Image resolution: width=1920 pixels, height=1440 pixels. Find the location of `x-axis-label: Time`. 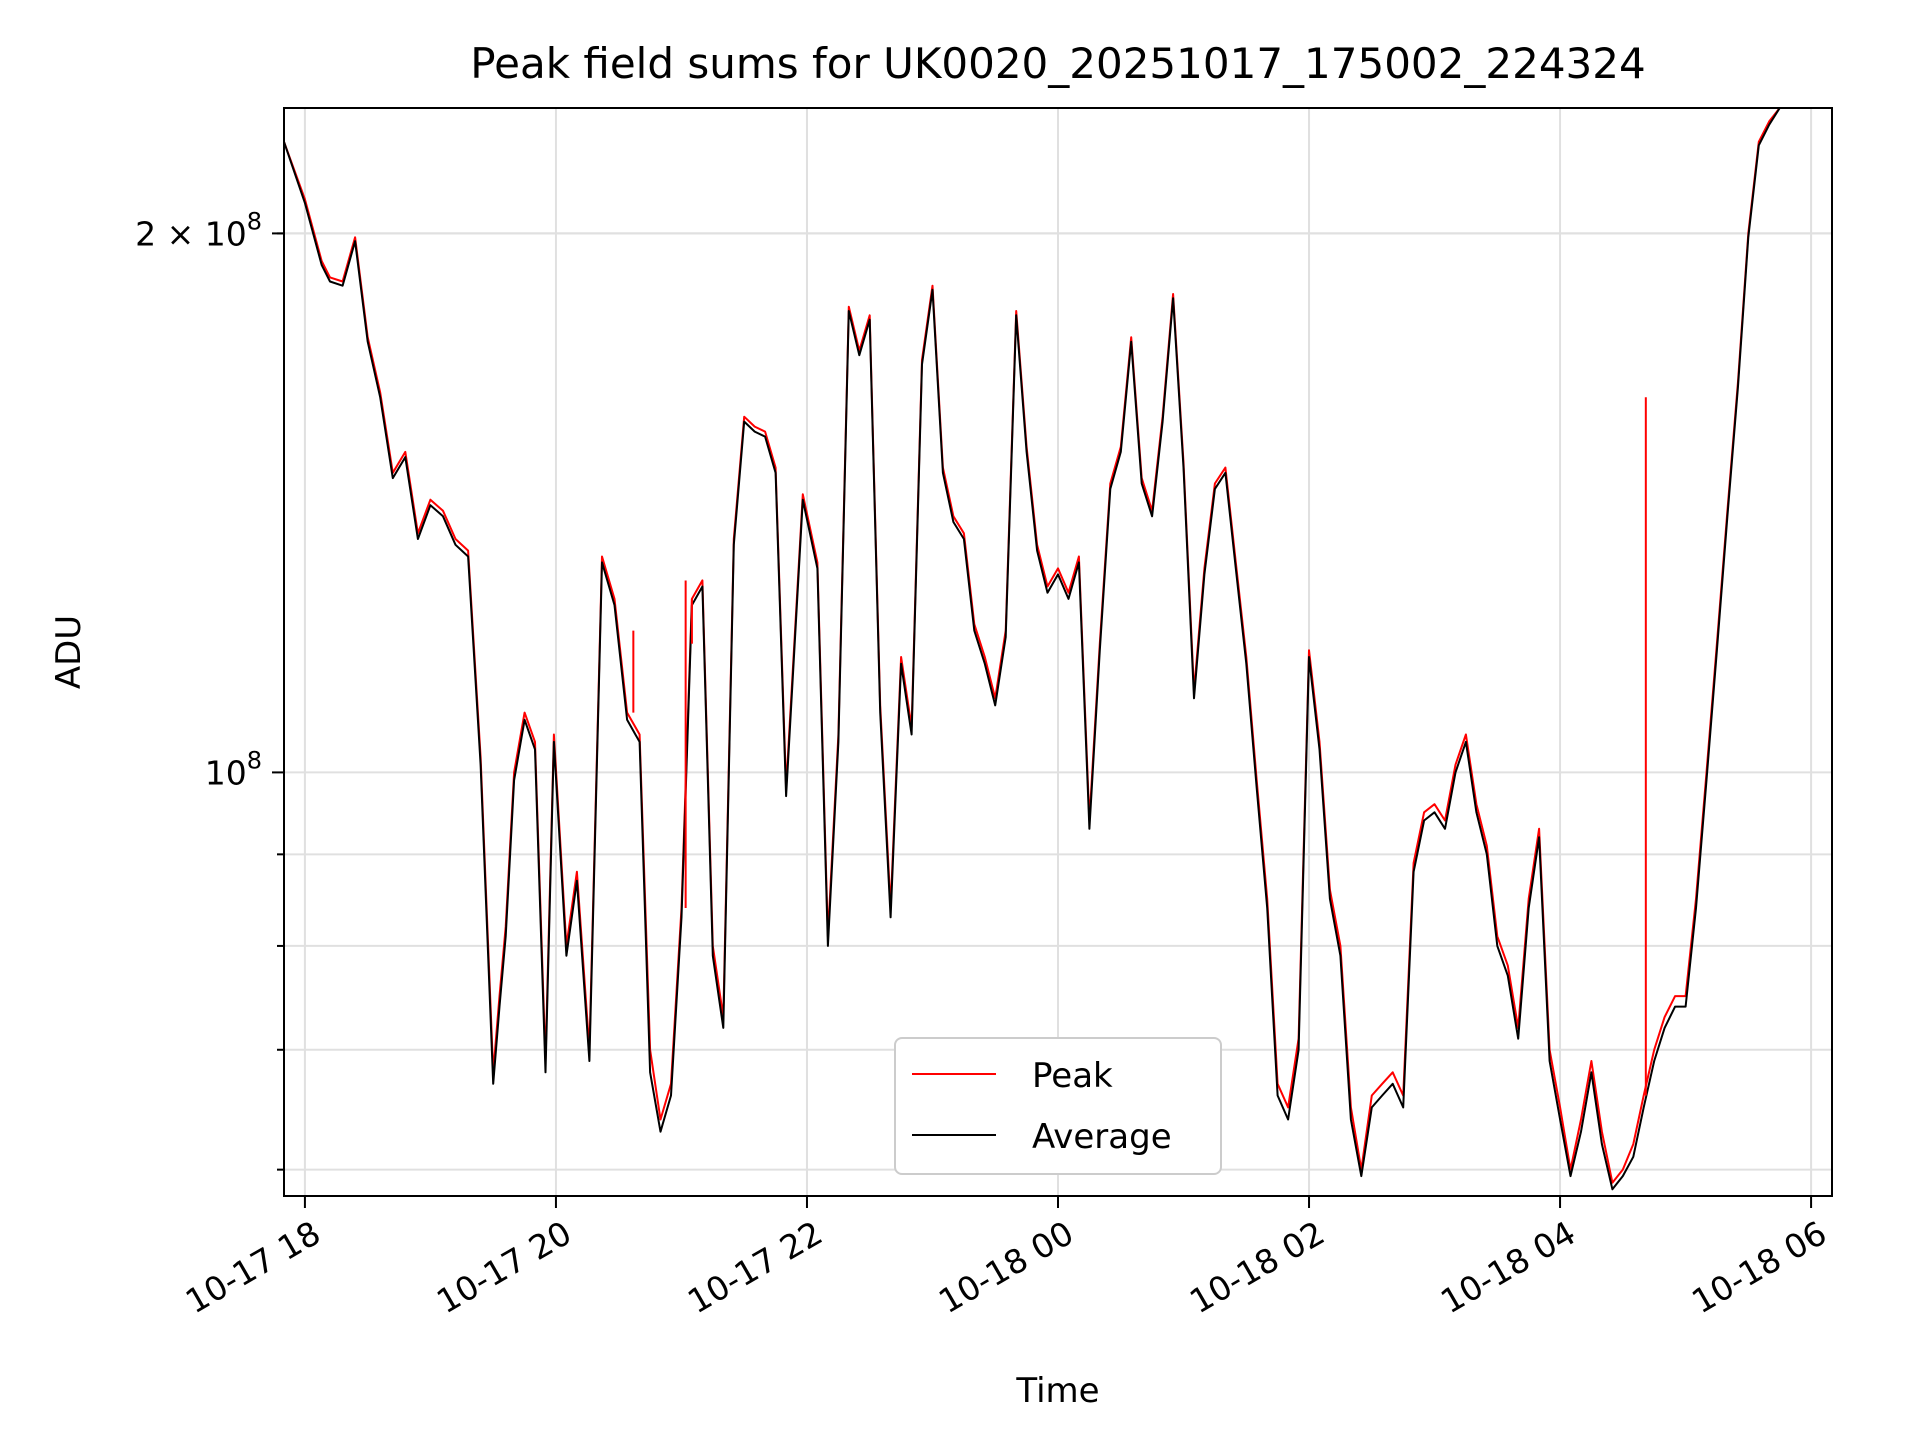

x-axis-label: Time is located at coordinates (1057, 1391).